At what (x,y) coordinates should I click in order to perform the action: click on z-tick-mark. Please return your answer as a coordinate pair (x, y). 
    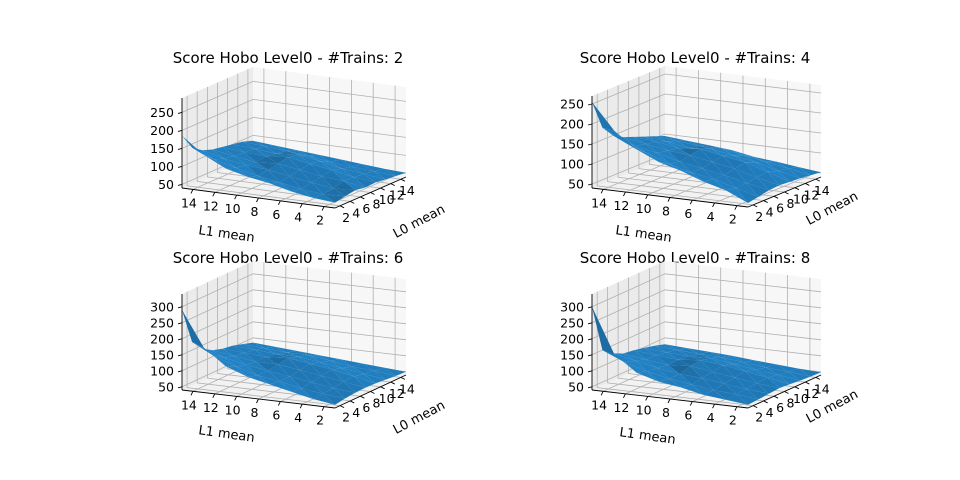
    Looking at the image, I should click on (180, 339).